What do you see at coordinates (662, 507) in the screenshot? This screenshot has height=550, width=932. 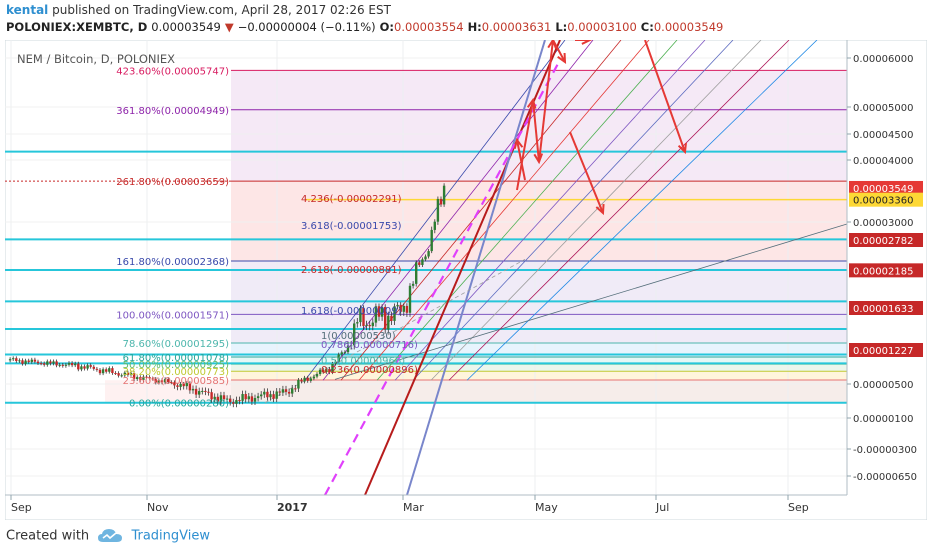 I see `time-tick-label: Jul` at bounding box center [662, 507].